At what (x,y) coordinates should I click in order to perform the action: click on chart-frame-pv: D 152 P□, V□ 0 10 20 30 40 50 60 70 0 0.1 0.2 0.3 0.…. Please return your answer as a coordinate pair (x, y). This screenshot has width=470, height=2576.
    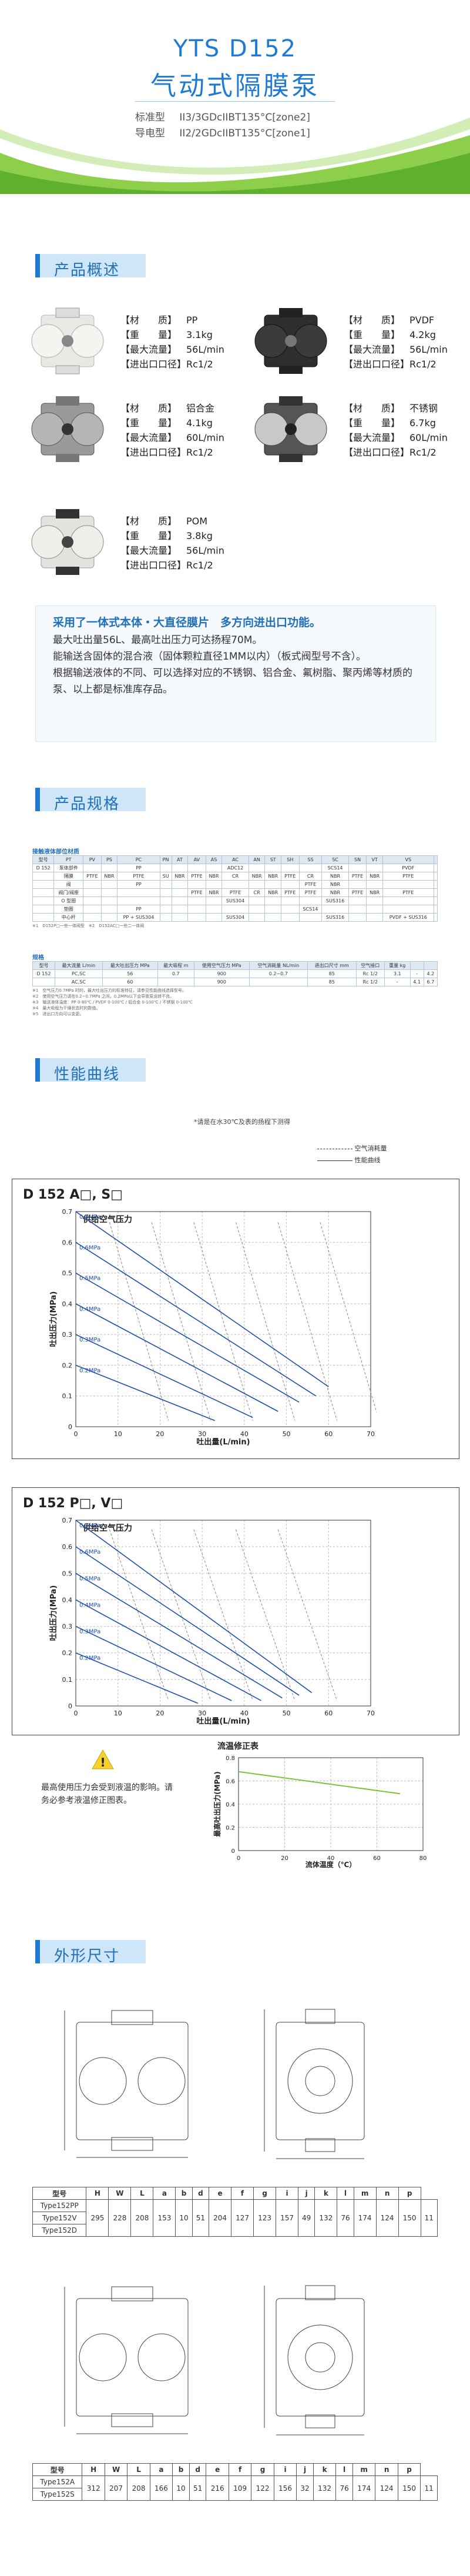
    Looking at the image, I should click on (235, 1611).